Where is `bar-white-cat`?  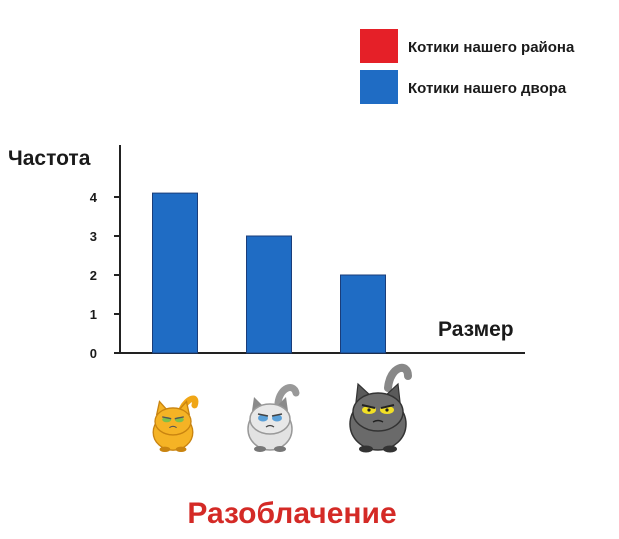 bar-white-cat is located at coordinates (269, 294).